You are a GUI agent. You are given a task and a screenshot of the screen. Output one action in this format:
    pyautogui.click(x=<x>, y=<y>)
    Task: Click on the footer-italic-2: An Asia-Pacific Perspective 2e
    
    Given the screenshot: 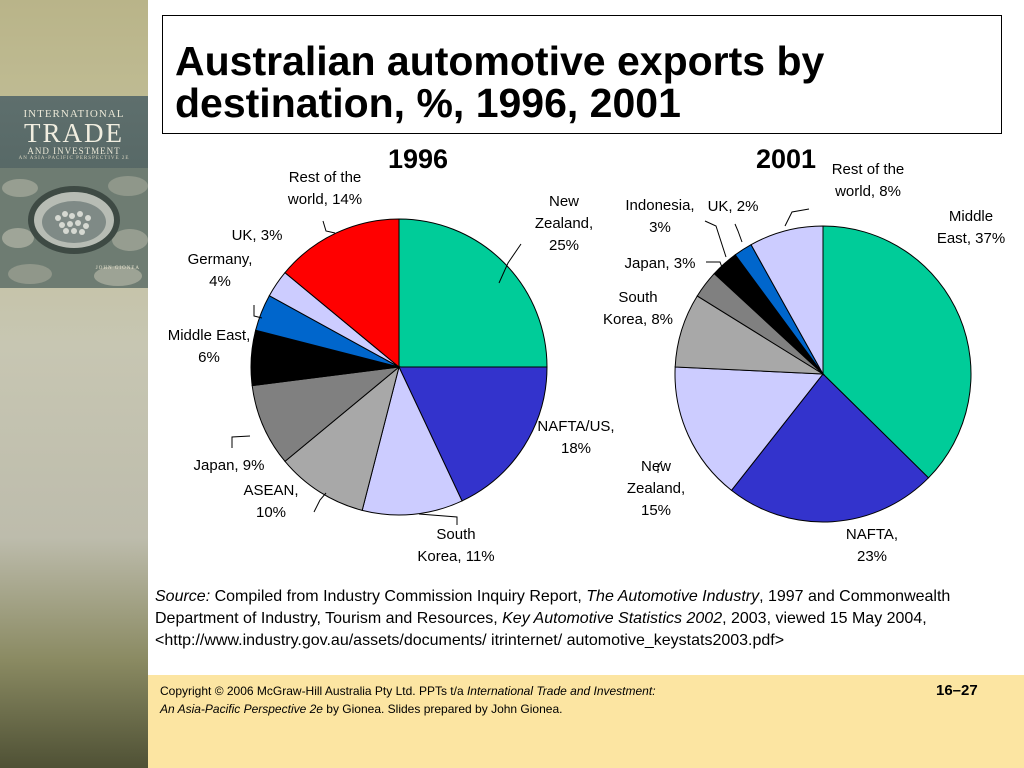 What is the action you would take?
    pyautogui.click(x=241, y=709)
    